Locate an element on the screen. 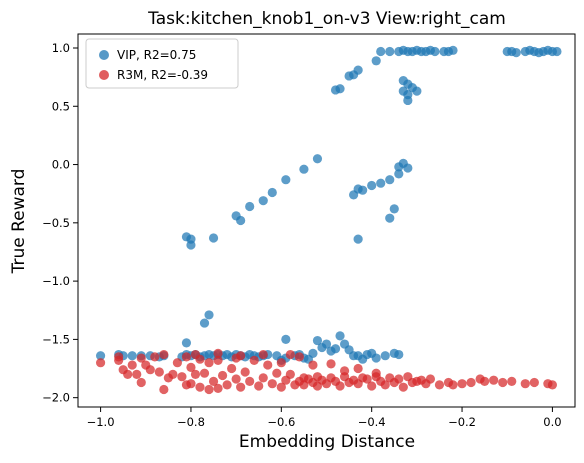 The height and width of the screenshot is (463, 584). legend-frame is located at coordinates (162, 63).